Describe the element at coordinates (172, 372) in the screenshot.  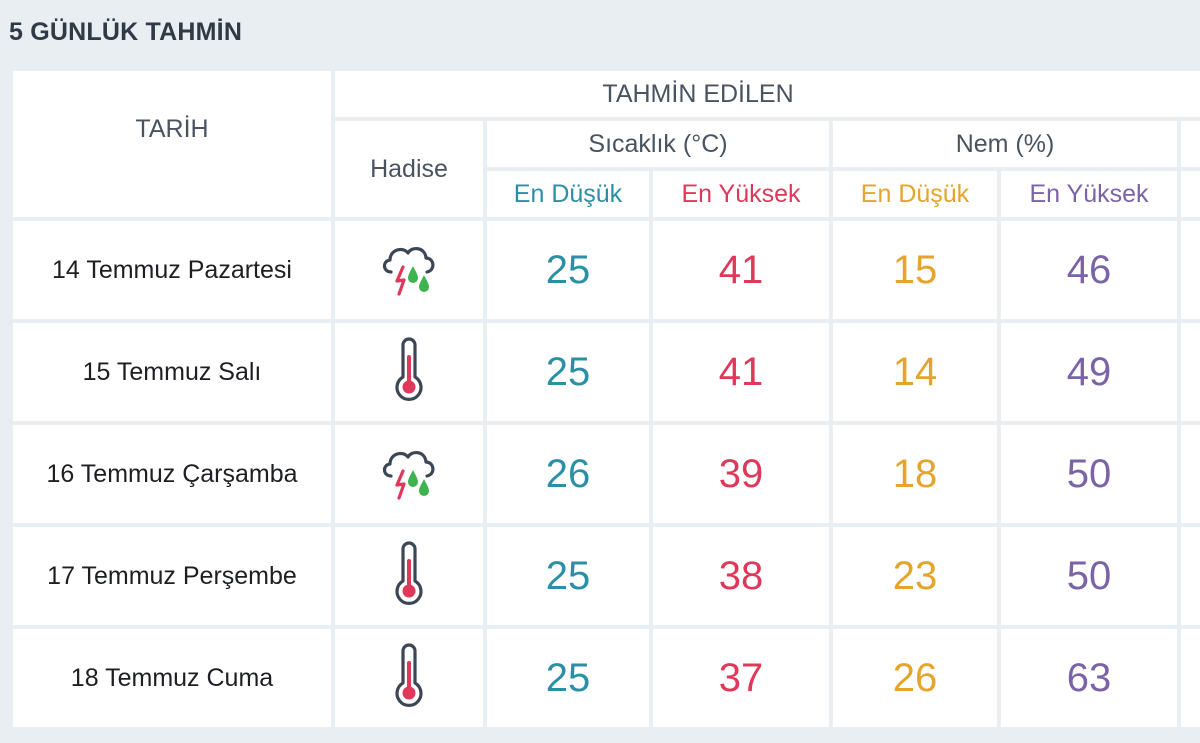
I see `row-date: 15 Temmuz Salı` at that location.